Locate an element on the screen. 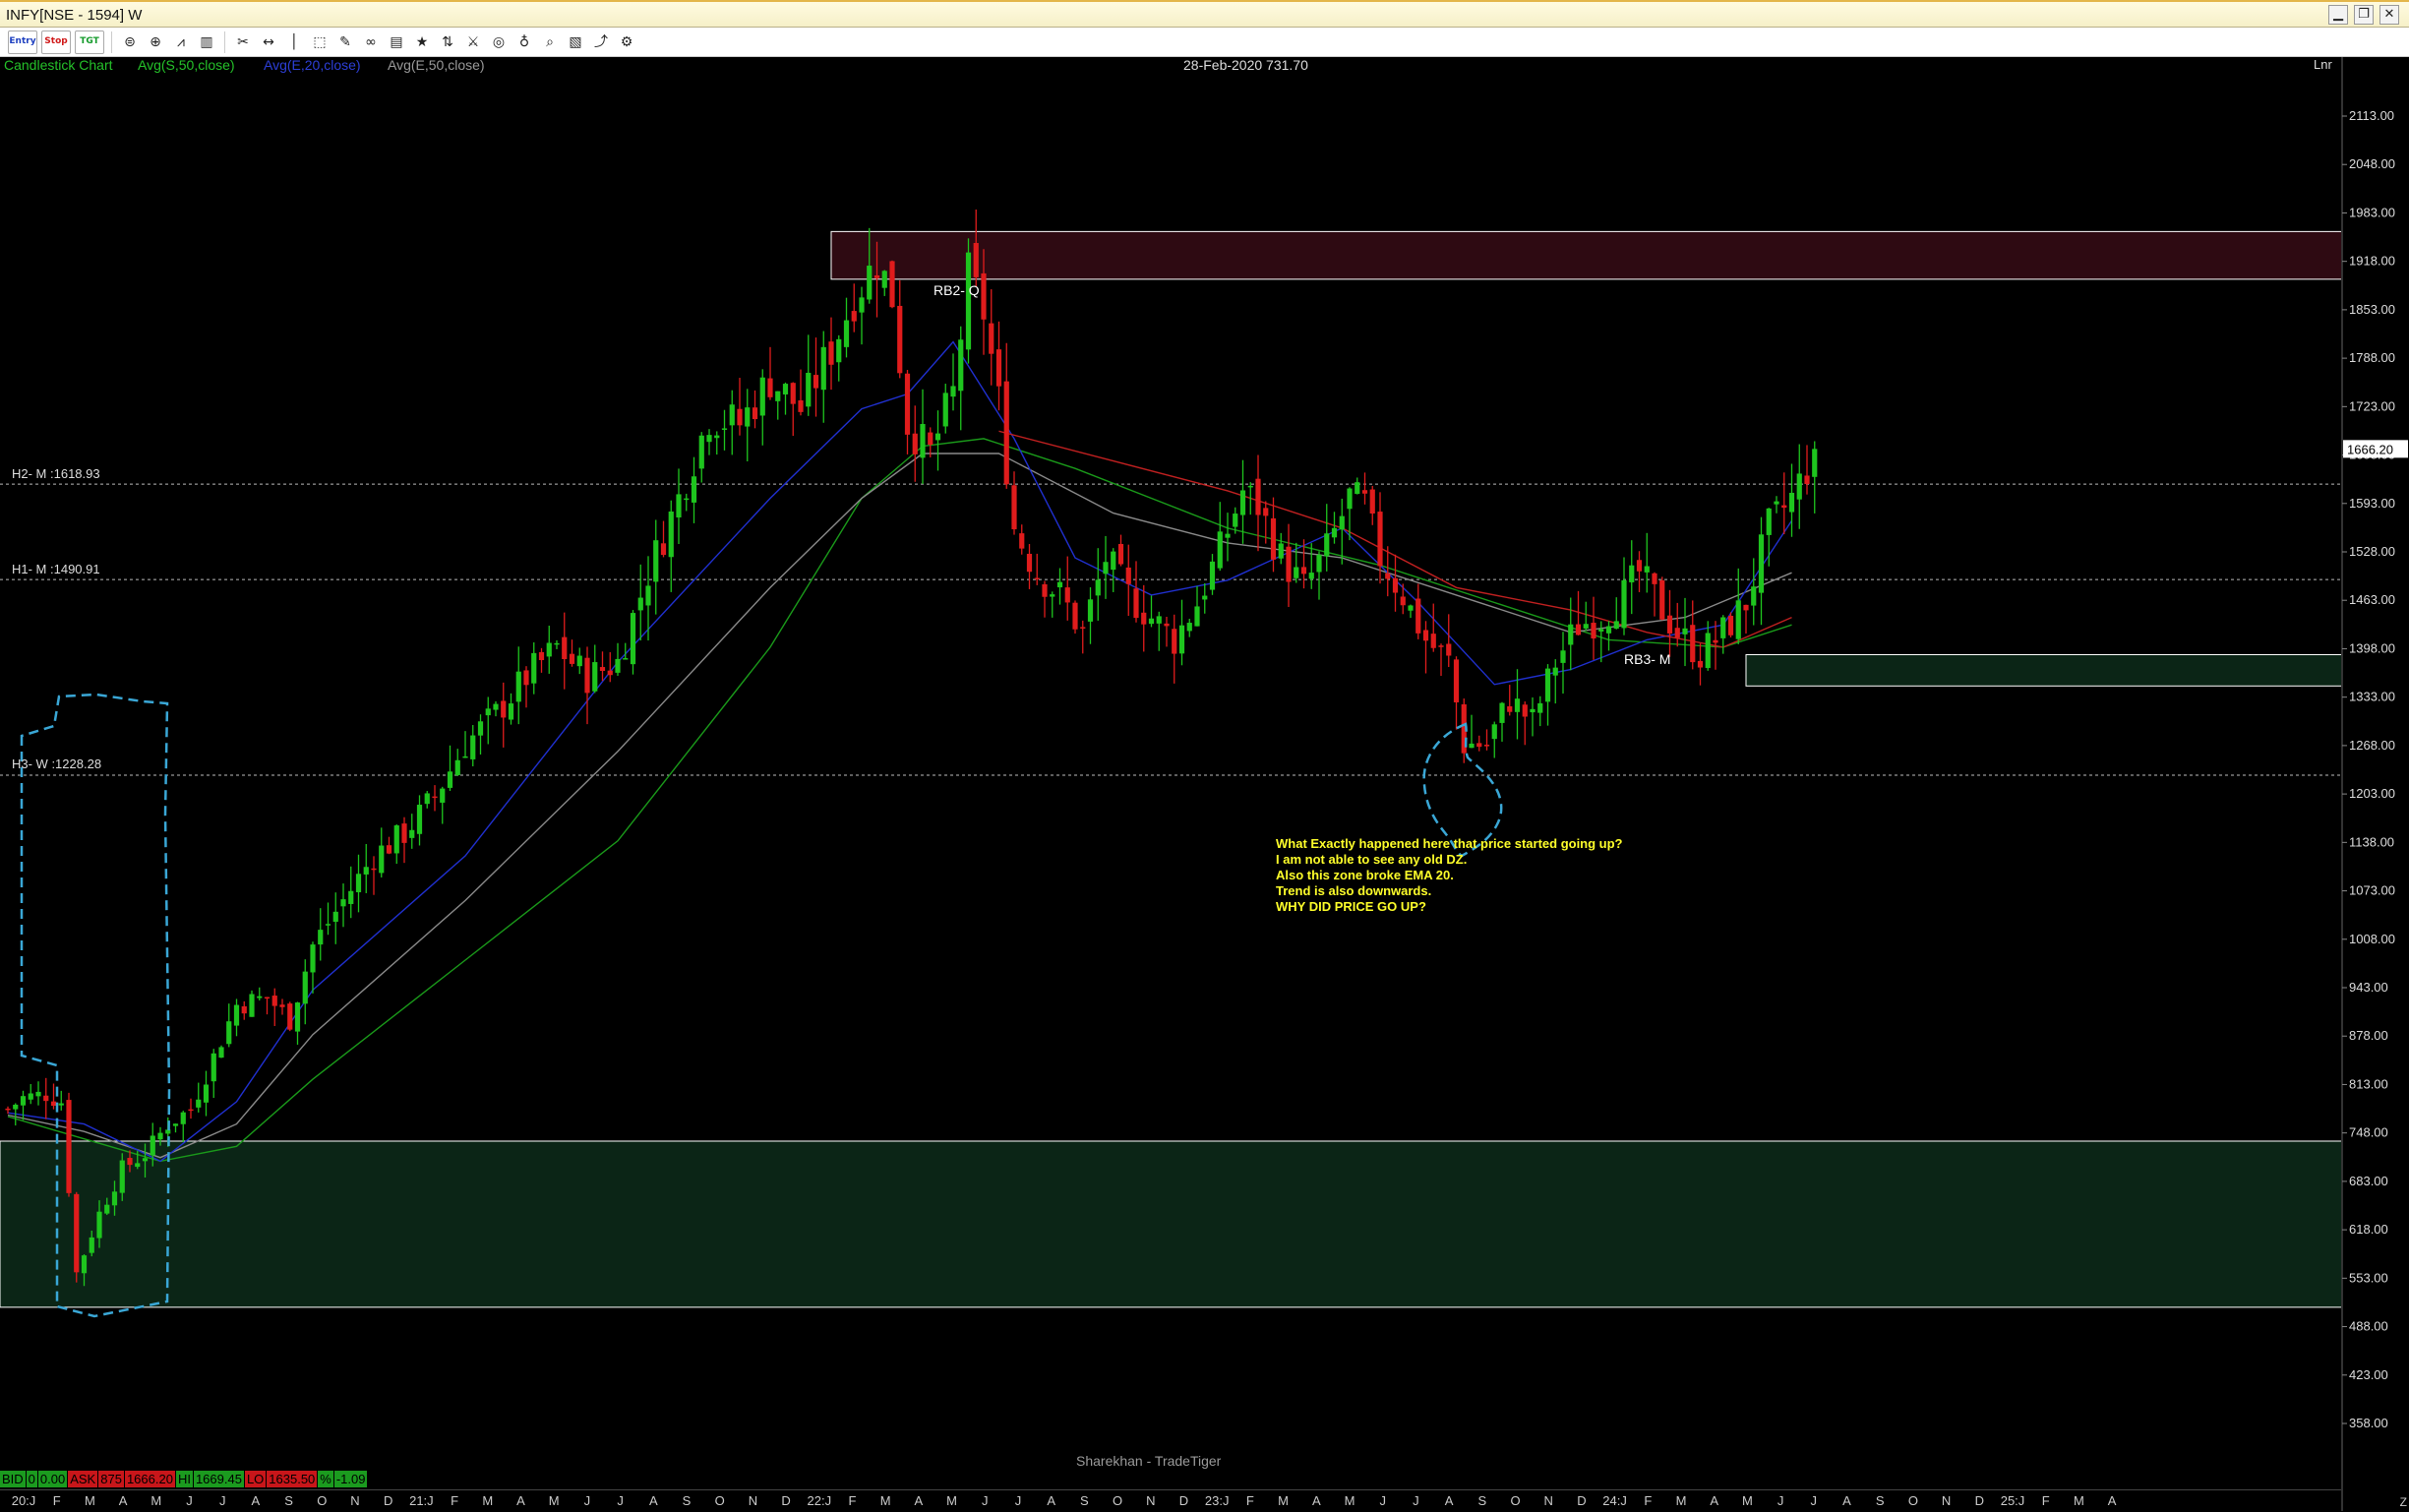 The image size is (2409, 1512). wand-icon: ⚔ is located at coordinates (473, 42).